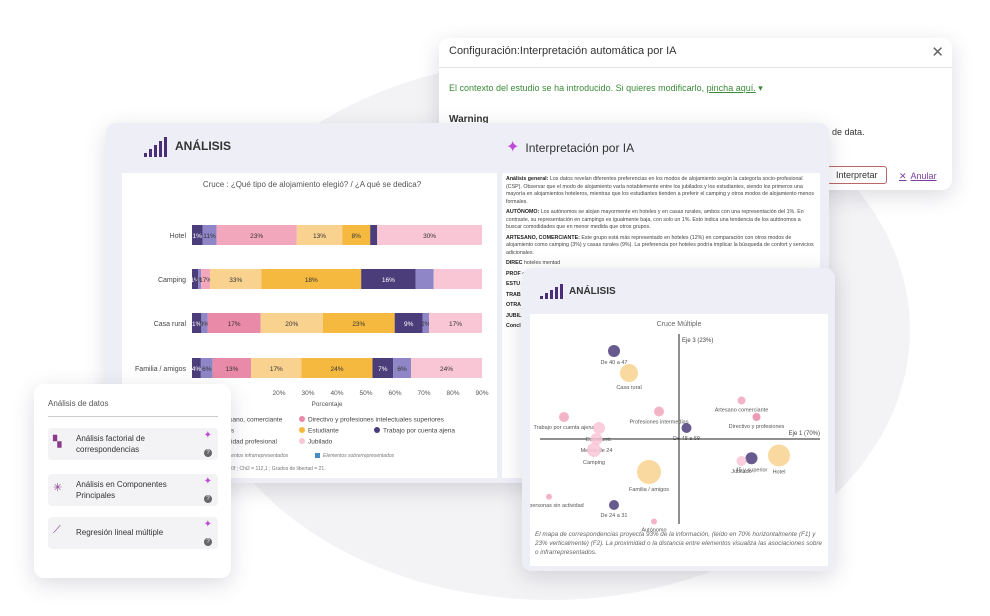 The width and height of the screenshot is (990, 616). I want to click on bar-label: 17%, so click(455, 324).